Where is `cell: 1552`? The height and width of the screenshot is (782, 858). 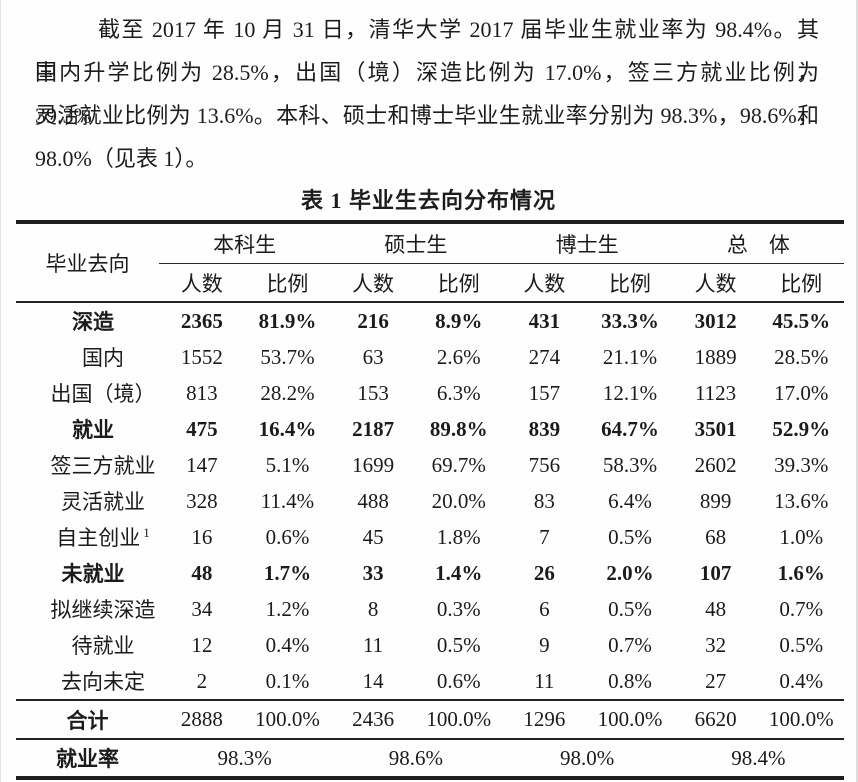 cell: 1552 is located at coordinates (201, 356).